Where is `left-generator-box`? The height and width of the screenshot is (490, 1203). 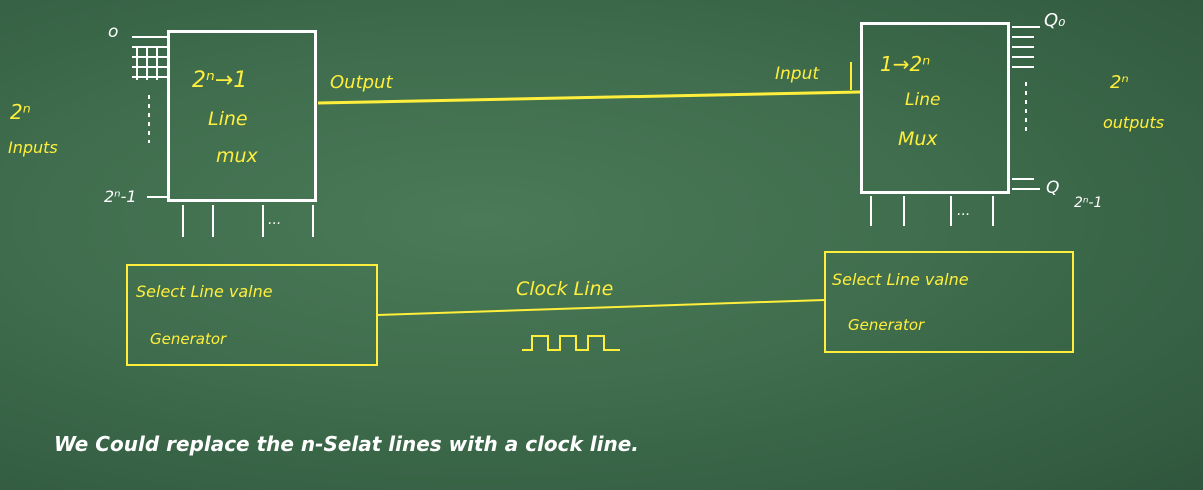 left-generator-box is located at coordinates (252, 315).